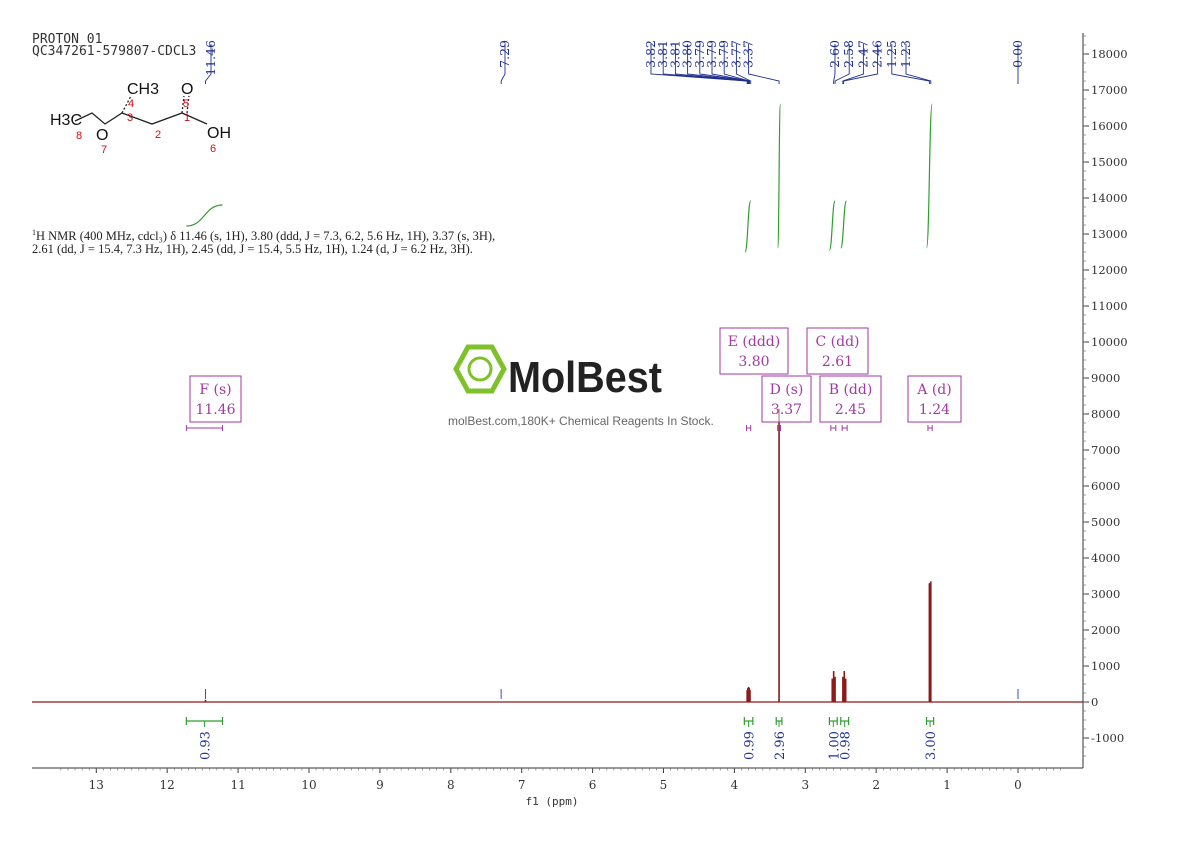 The image size is (1190, 841). Describe the element at coordinates (687, 54) in the screenshot. I see `peak-label: 3.80` at that location.